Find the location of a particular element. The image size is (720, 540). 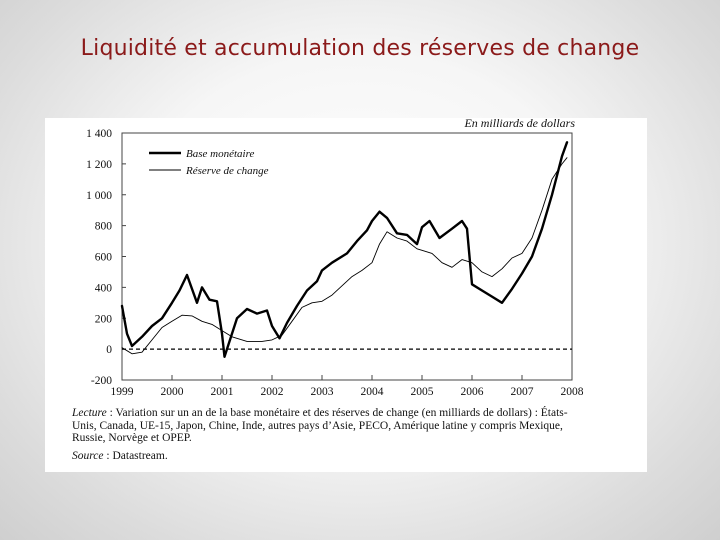

x-tick-label: 2006 is located at coordinates (472, 392).